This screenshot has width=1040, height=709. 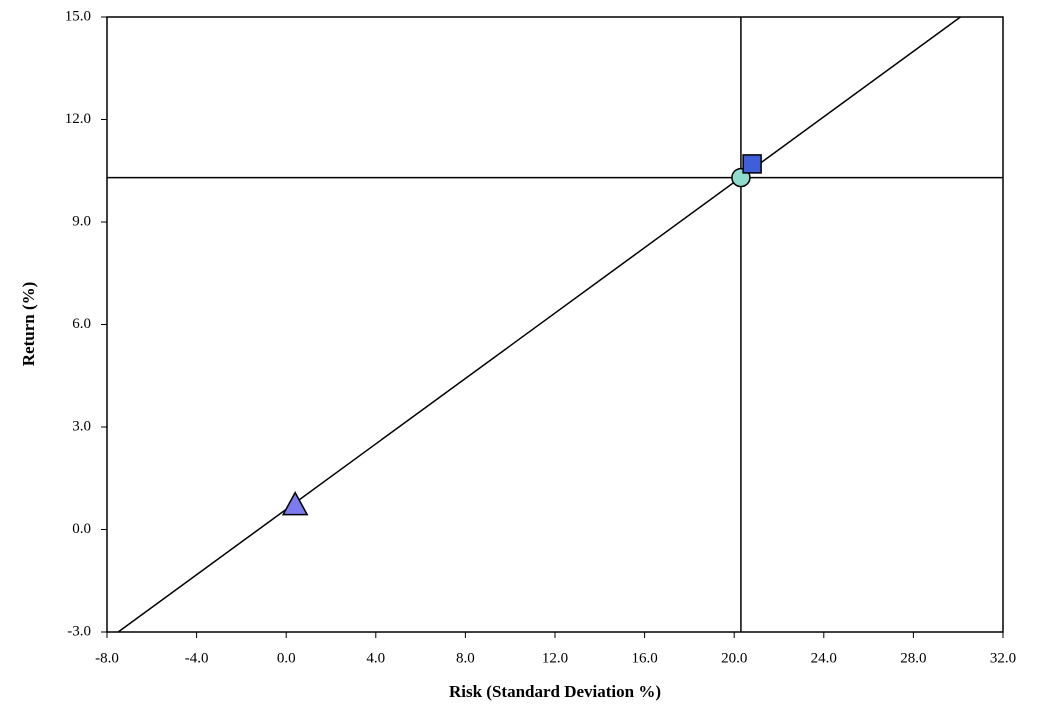 I want to click on y-tick-label: 6.0, so click(x=81, y=324).